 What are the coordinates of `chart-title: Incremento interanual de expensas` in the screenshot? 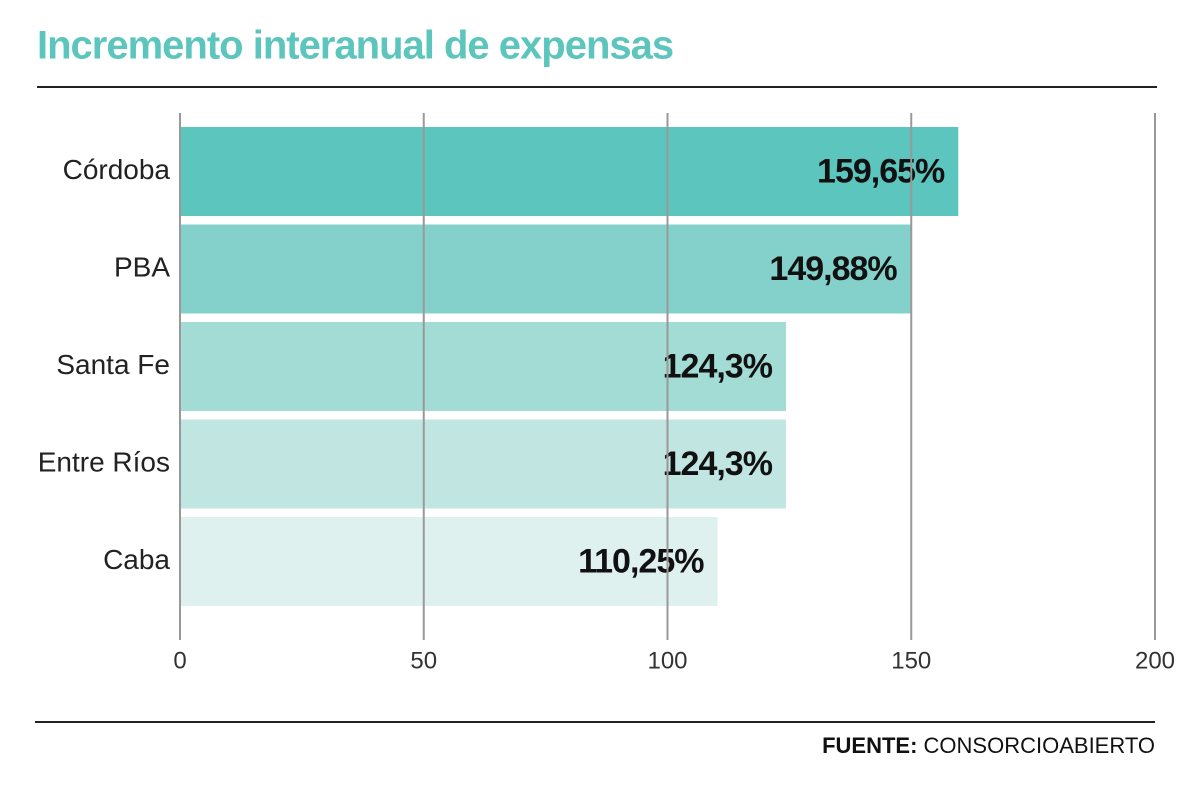 It's located at (355, 46).